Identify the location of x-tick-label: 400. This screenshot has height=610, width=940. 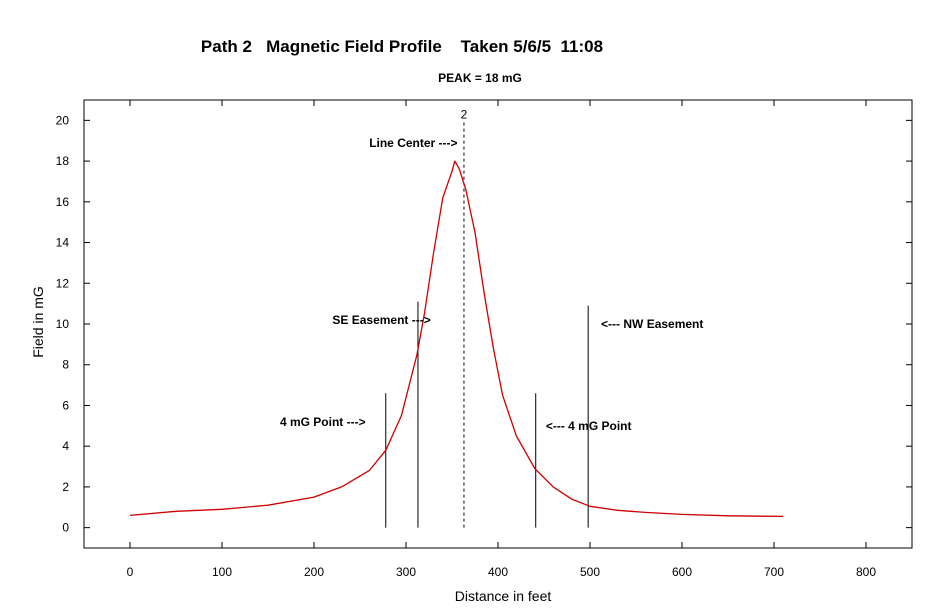
(498, 572).